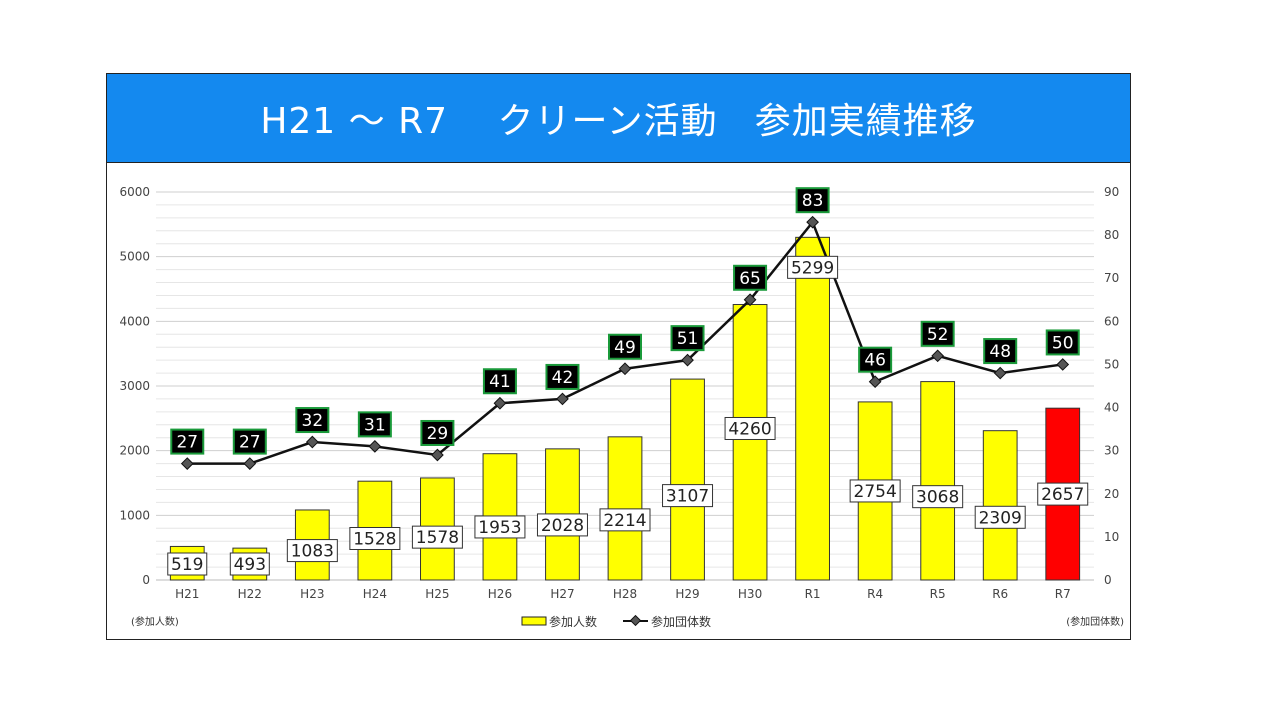 This screenshot has width=1280, height=720. I want to click on bar-value-text: 1083, so click(312, 552).